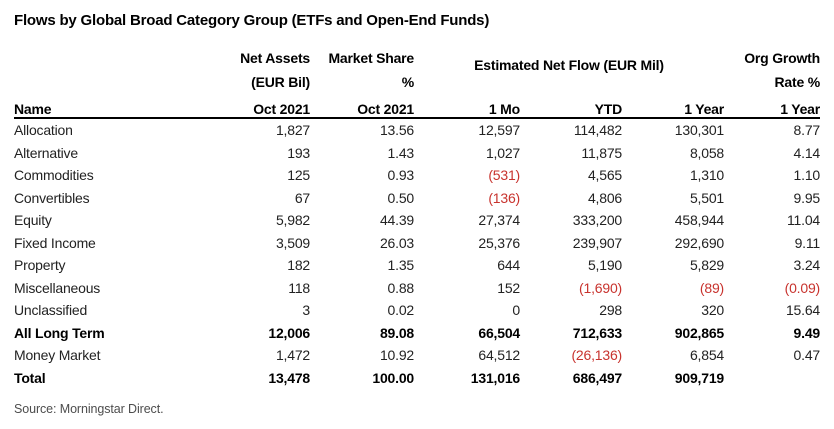 This screenshot has width=834, height=429. I want to click on row-category-name: Money Market, so click(57, 355).